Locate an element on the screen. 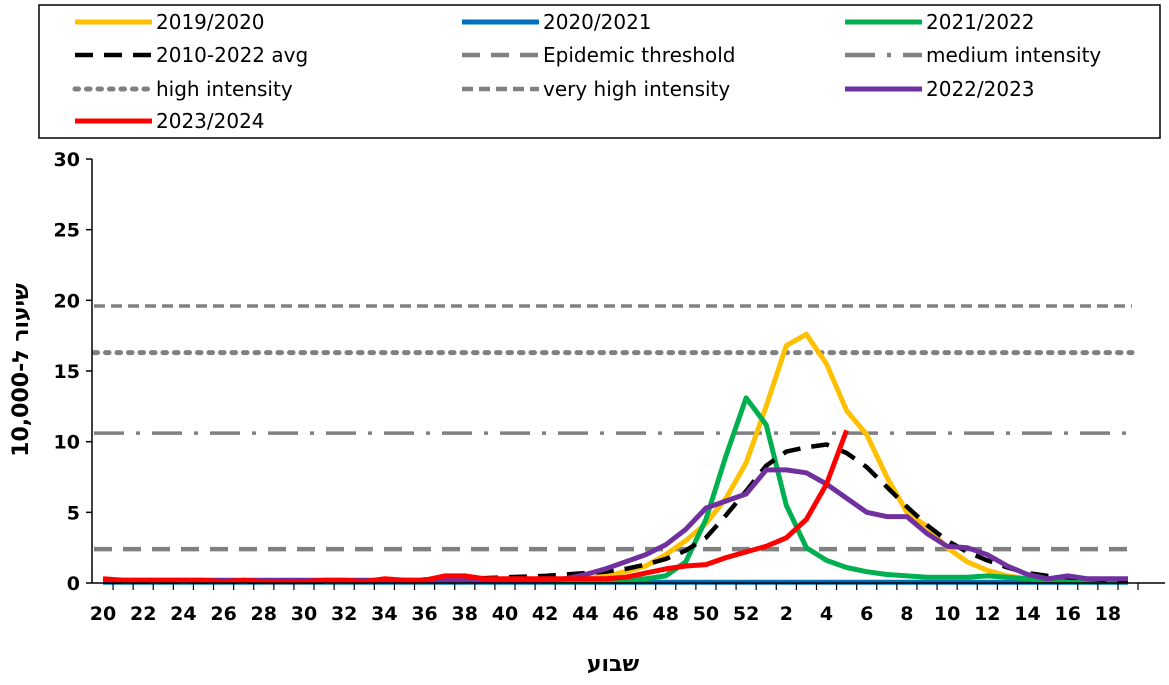  x-tick-label: 18 is located at coordinates (1108, 614).